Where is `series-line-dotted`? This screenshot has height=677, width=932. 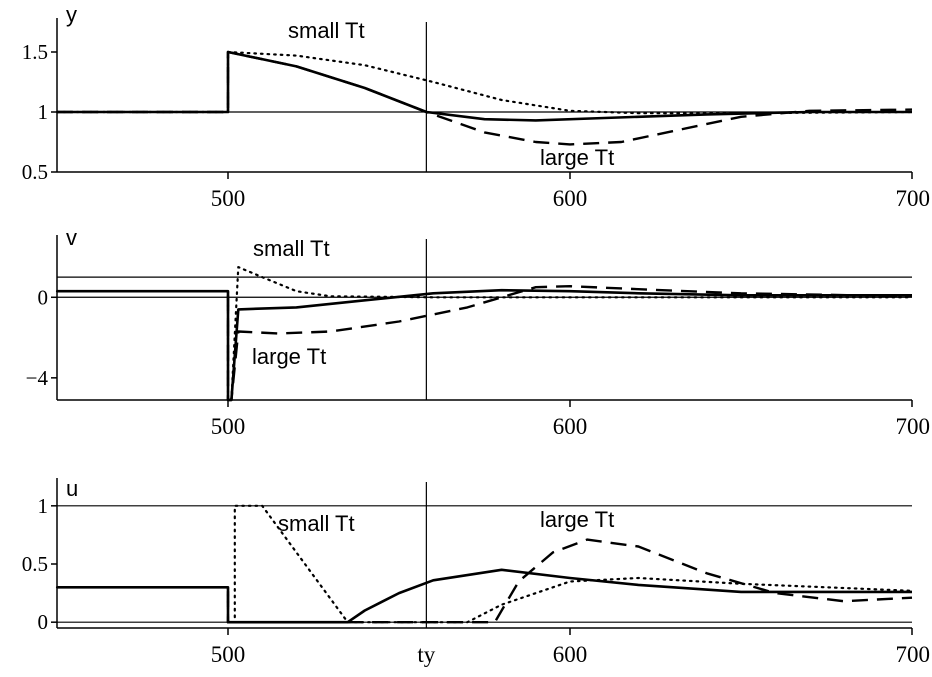 series-line-dotted is located at coordinates (484, 82).